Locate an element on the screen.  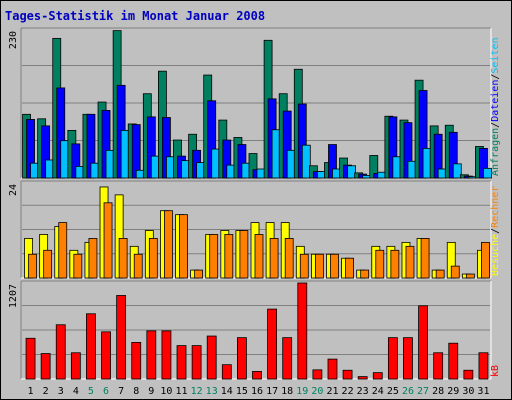
x-tick-label-3: 3 is located at coordinates (61, 391).